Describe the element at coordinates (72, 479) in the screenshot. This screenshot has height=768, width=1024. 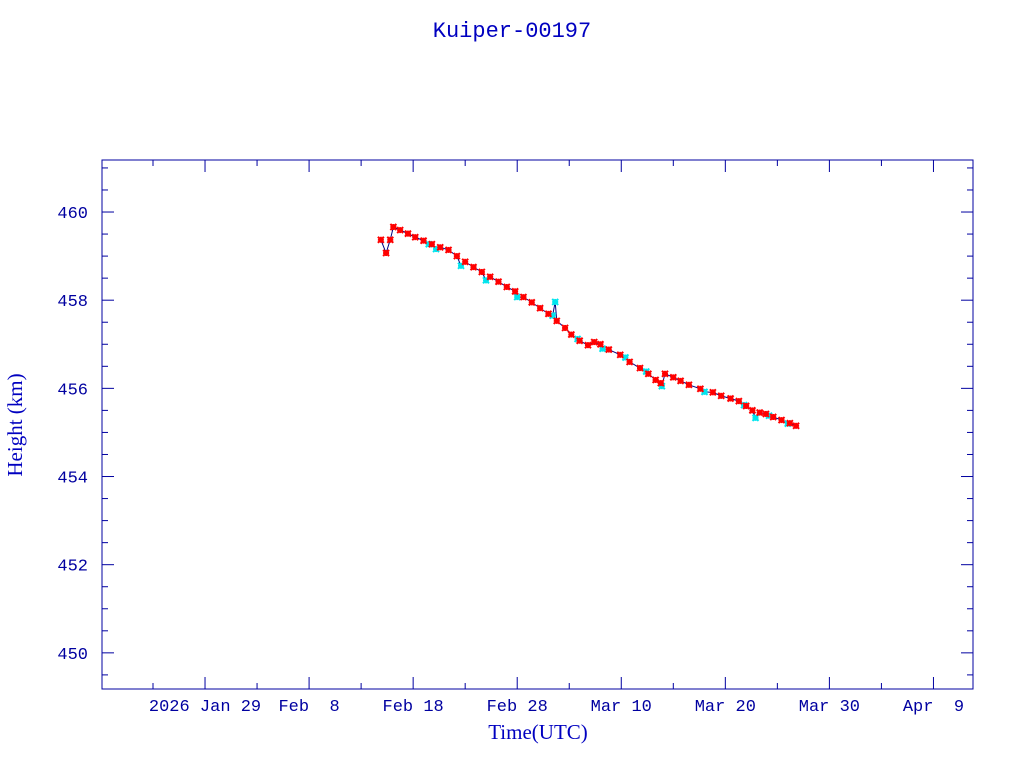
I see `y-tick-label: 454` at that location.